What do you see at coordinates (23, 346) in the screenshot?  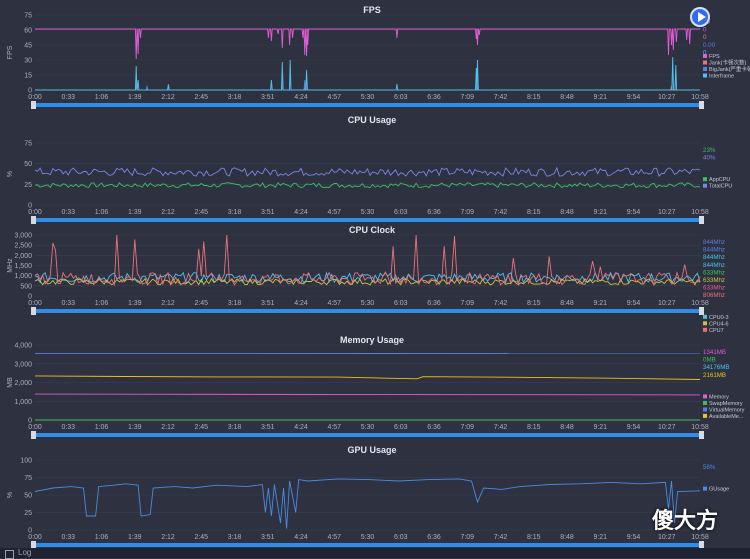 I see `y-tick-label-3-4: 4,000` at bounding box center [23, 346].